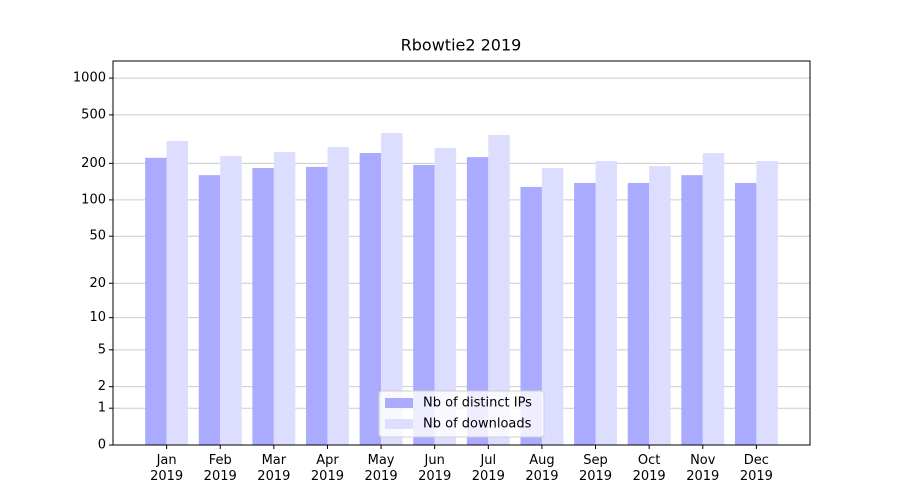 The image size is (900, 500). I want to click on x-tick-label: Oct 2019, so click(649, 468).